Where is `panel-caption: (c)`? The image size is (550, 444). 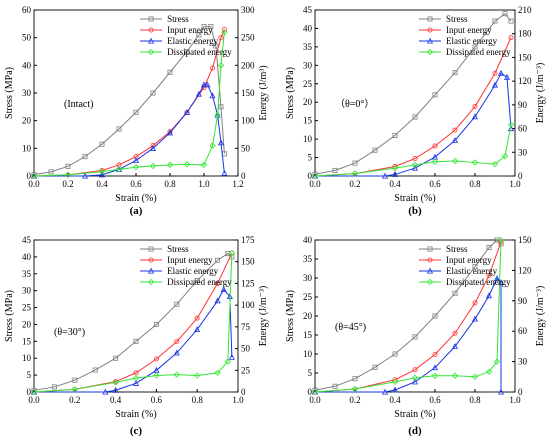
panel-caption: (c) is located at coordinates (136, 431).